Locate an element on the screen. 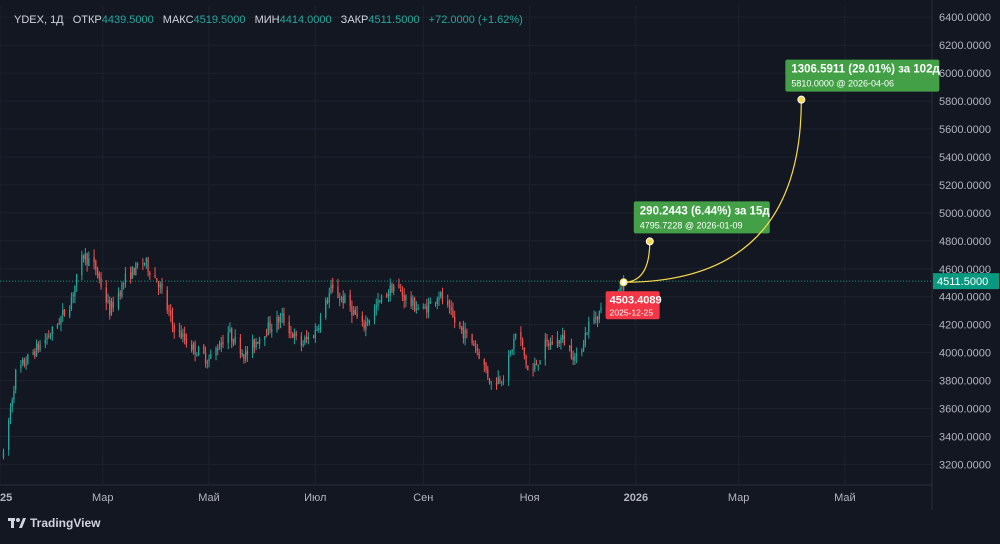 The width and height of the screenshot is (1000, 544). time-tick-label: Мар is located at coordinates (739, 498).